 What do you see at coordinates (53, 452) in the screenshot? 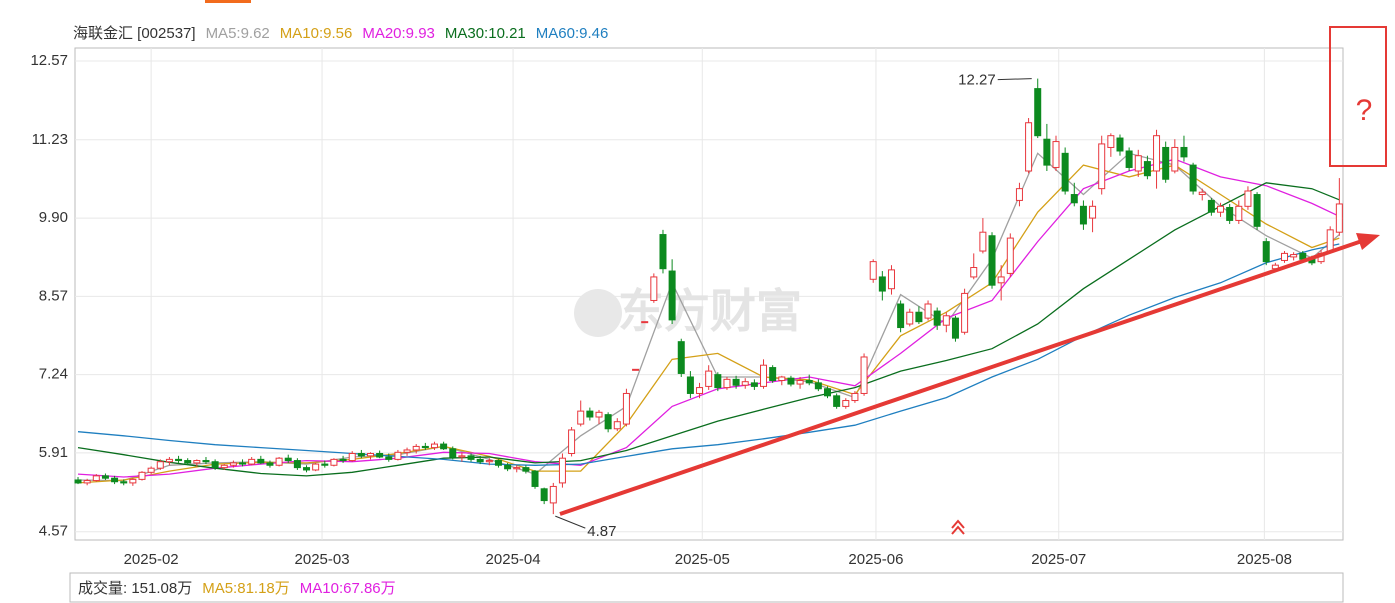
I see `y-tick-label: 5.91` at bounding box center [53, 452].